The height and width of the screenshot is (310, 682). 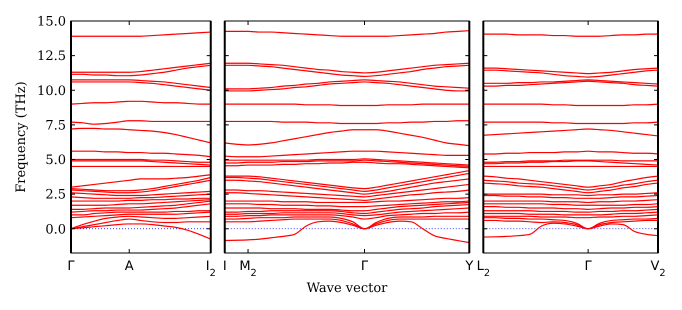 I want to click on x-tick-label: I$_{2}$, so click(x=211, y=268).